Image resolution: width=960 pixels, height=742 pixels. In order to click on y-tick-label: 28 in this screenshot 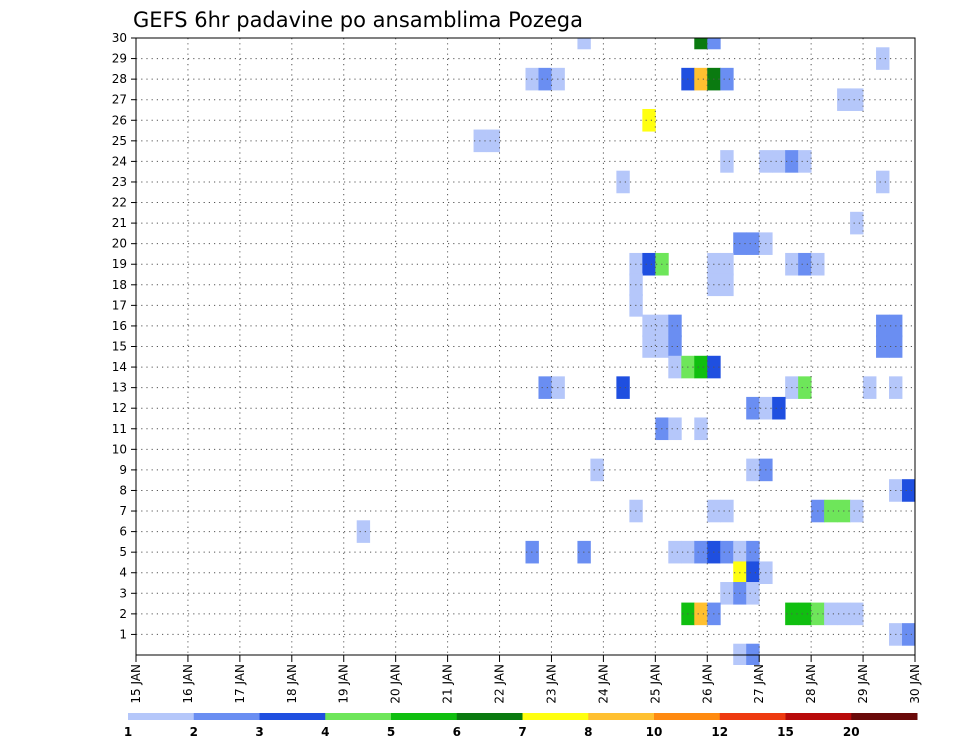, I will do `click(119, 79)`.